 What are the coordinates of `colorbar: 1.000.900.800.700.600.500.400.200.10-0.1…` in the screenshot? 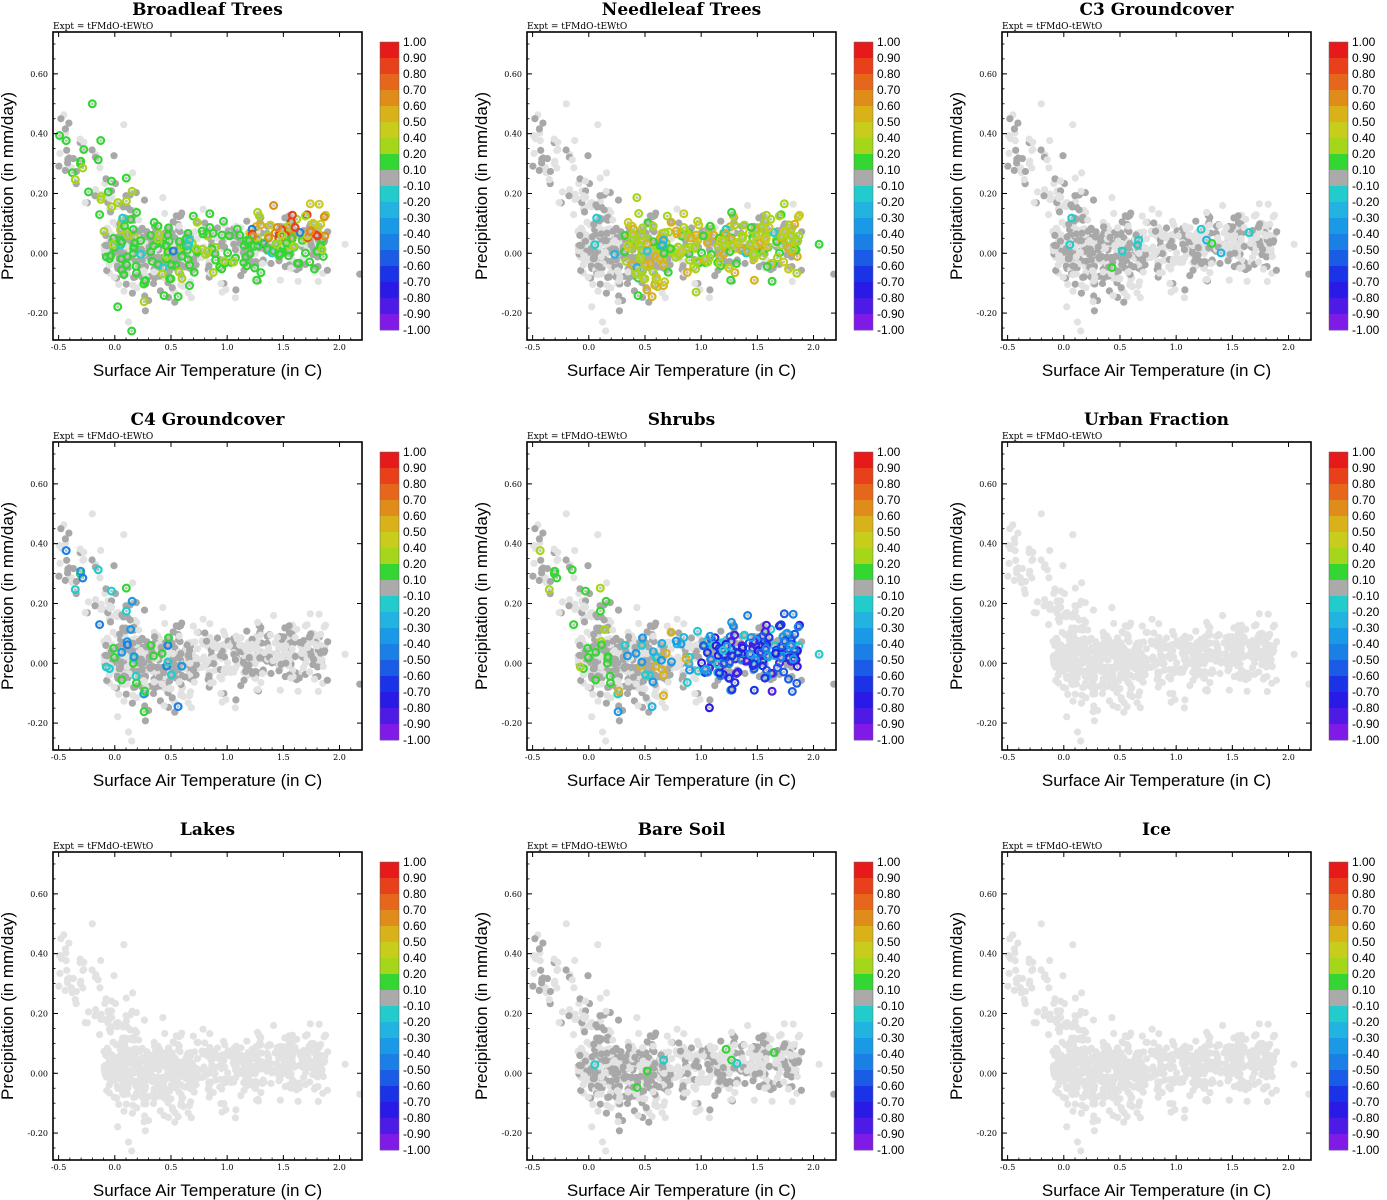 It's located at (405, 596).